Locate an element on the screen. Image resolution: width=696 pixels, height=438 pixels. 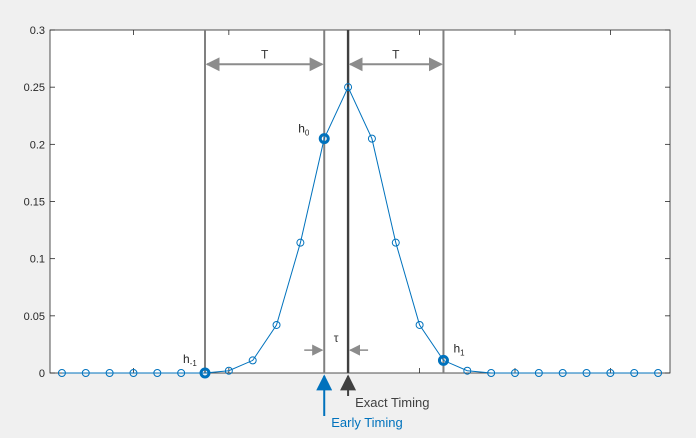
y-tick-label: 0.25 is located at coordinates (34, 88).